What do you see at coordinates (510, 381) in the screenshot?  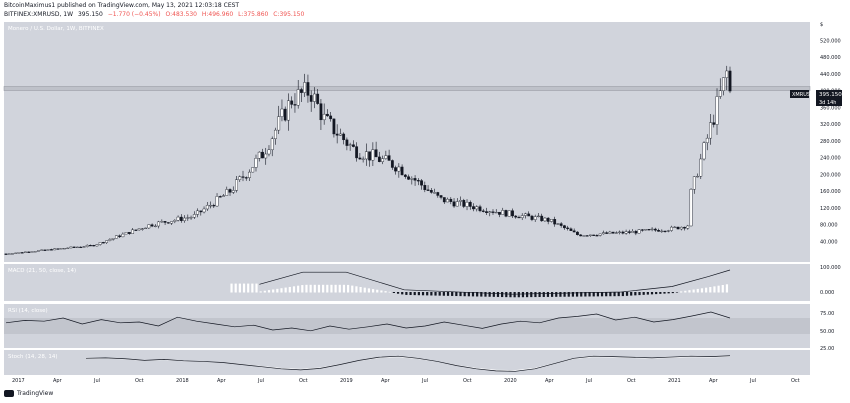 I see `time-tick: 2020` at bounding box center [510, 381].